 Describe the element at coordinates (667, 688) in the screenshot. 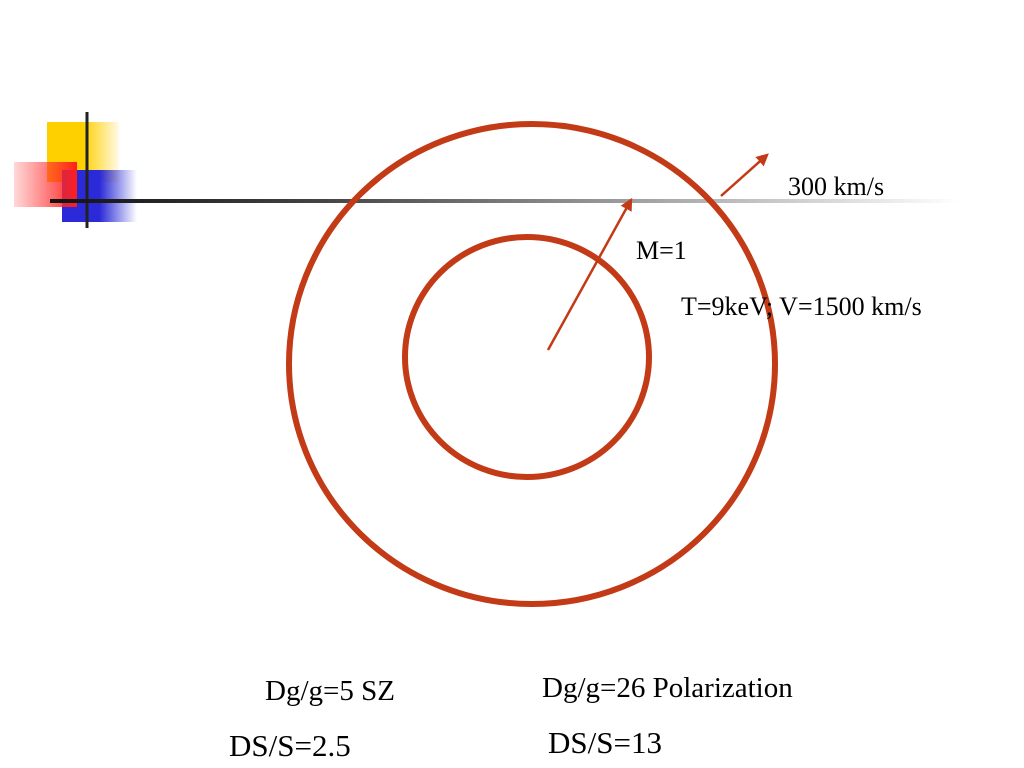

I see `pol-ratio: Dg/g=26 Polarization` at that location.